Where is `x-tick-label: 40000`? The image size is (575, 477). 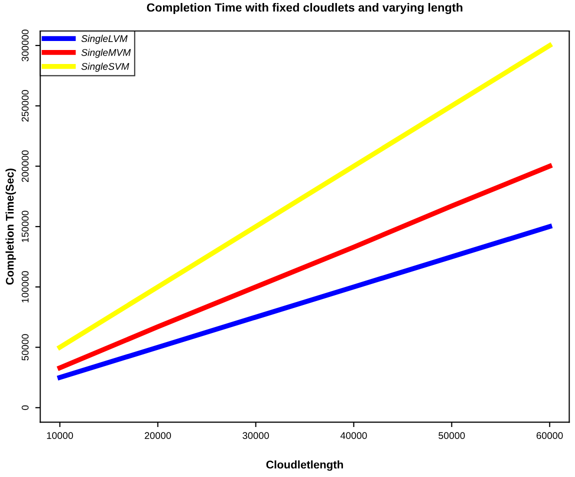 x-tick-label: 40000 is located at coordinates (353, 436).